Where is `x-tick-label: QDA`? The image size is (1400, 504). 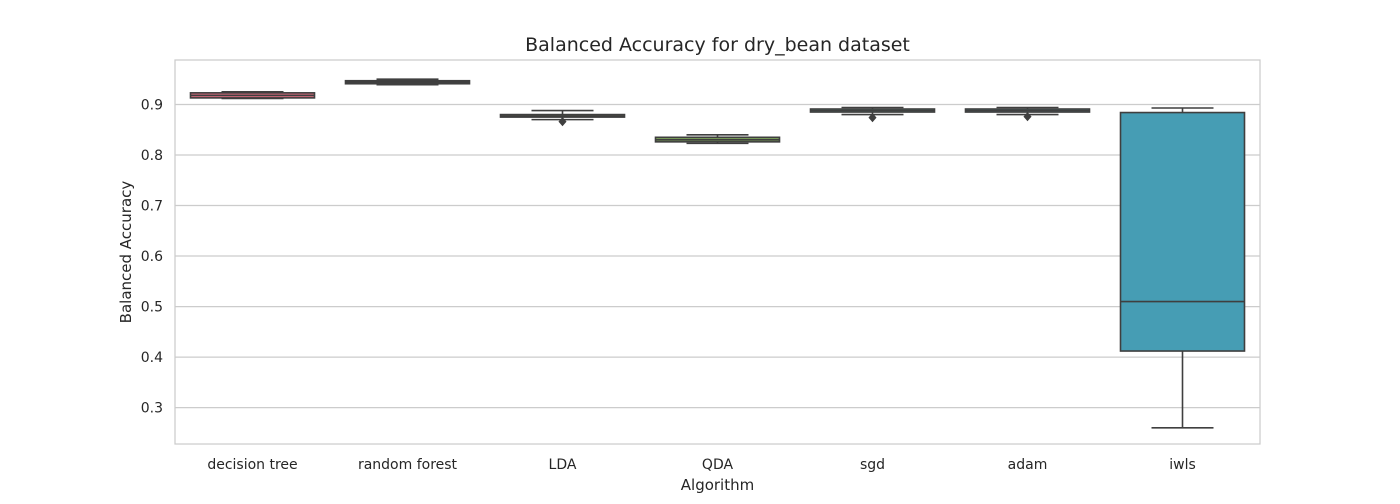 x-tick-label: QDA is located at coordinates (718, 465).